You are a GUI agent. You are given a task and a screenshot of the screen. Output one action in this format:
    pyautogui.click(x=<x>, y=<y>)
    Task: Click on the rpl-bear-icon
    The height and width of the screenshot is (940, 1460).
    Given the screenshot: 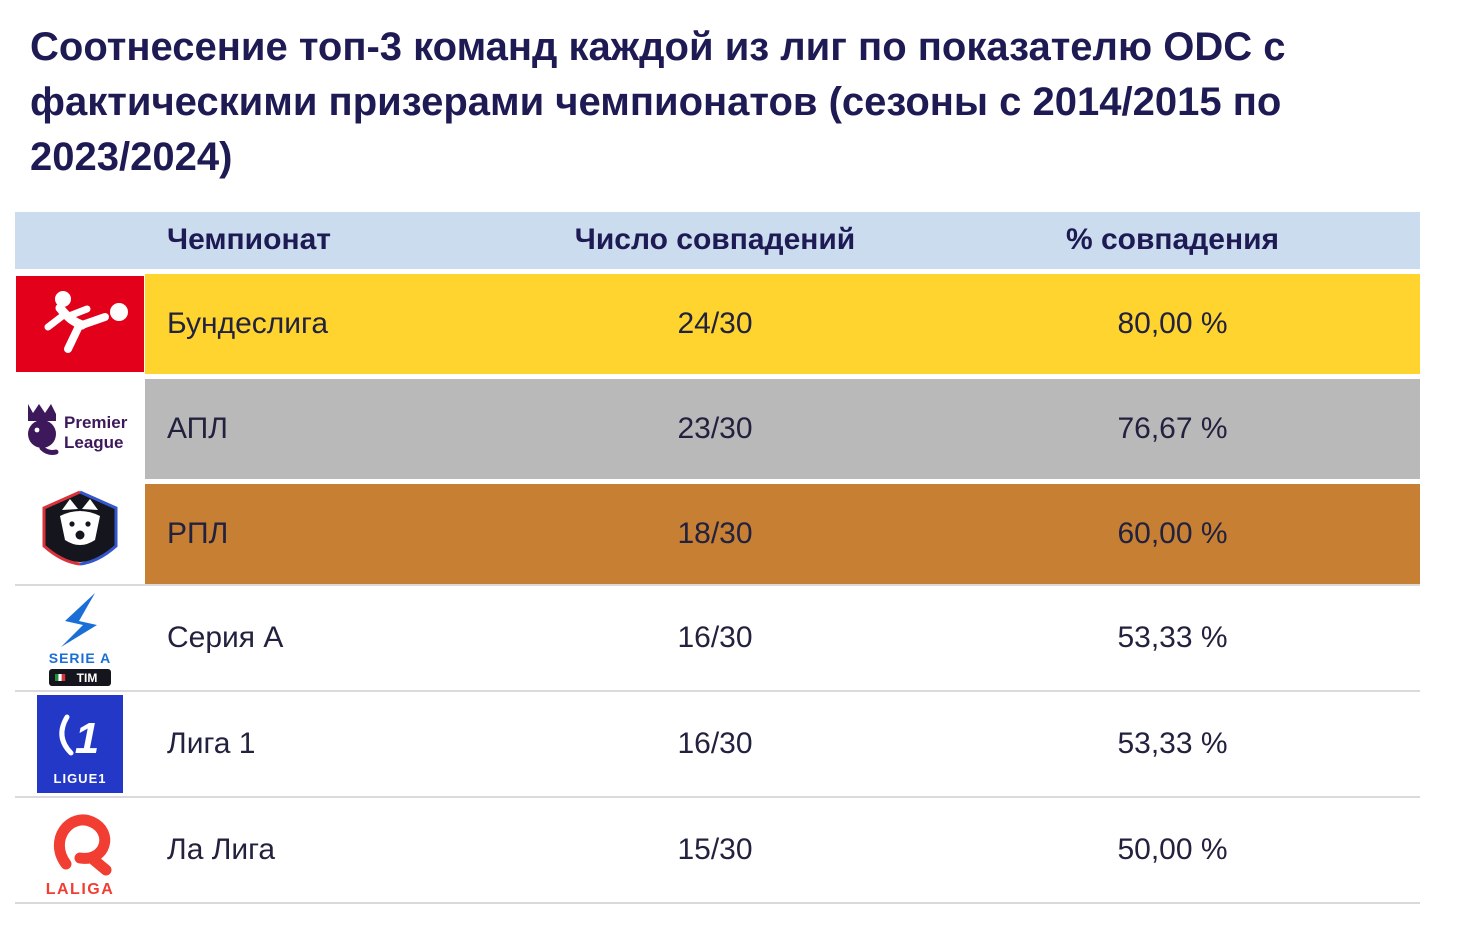 What is the action you would take?
    pyautogui.click(x=80, y=528)
    